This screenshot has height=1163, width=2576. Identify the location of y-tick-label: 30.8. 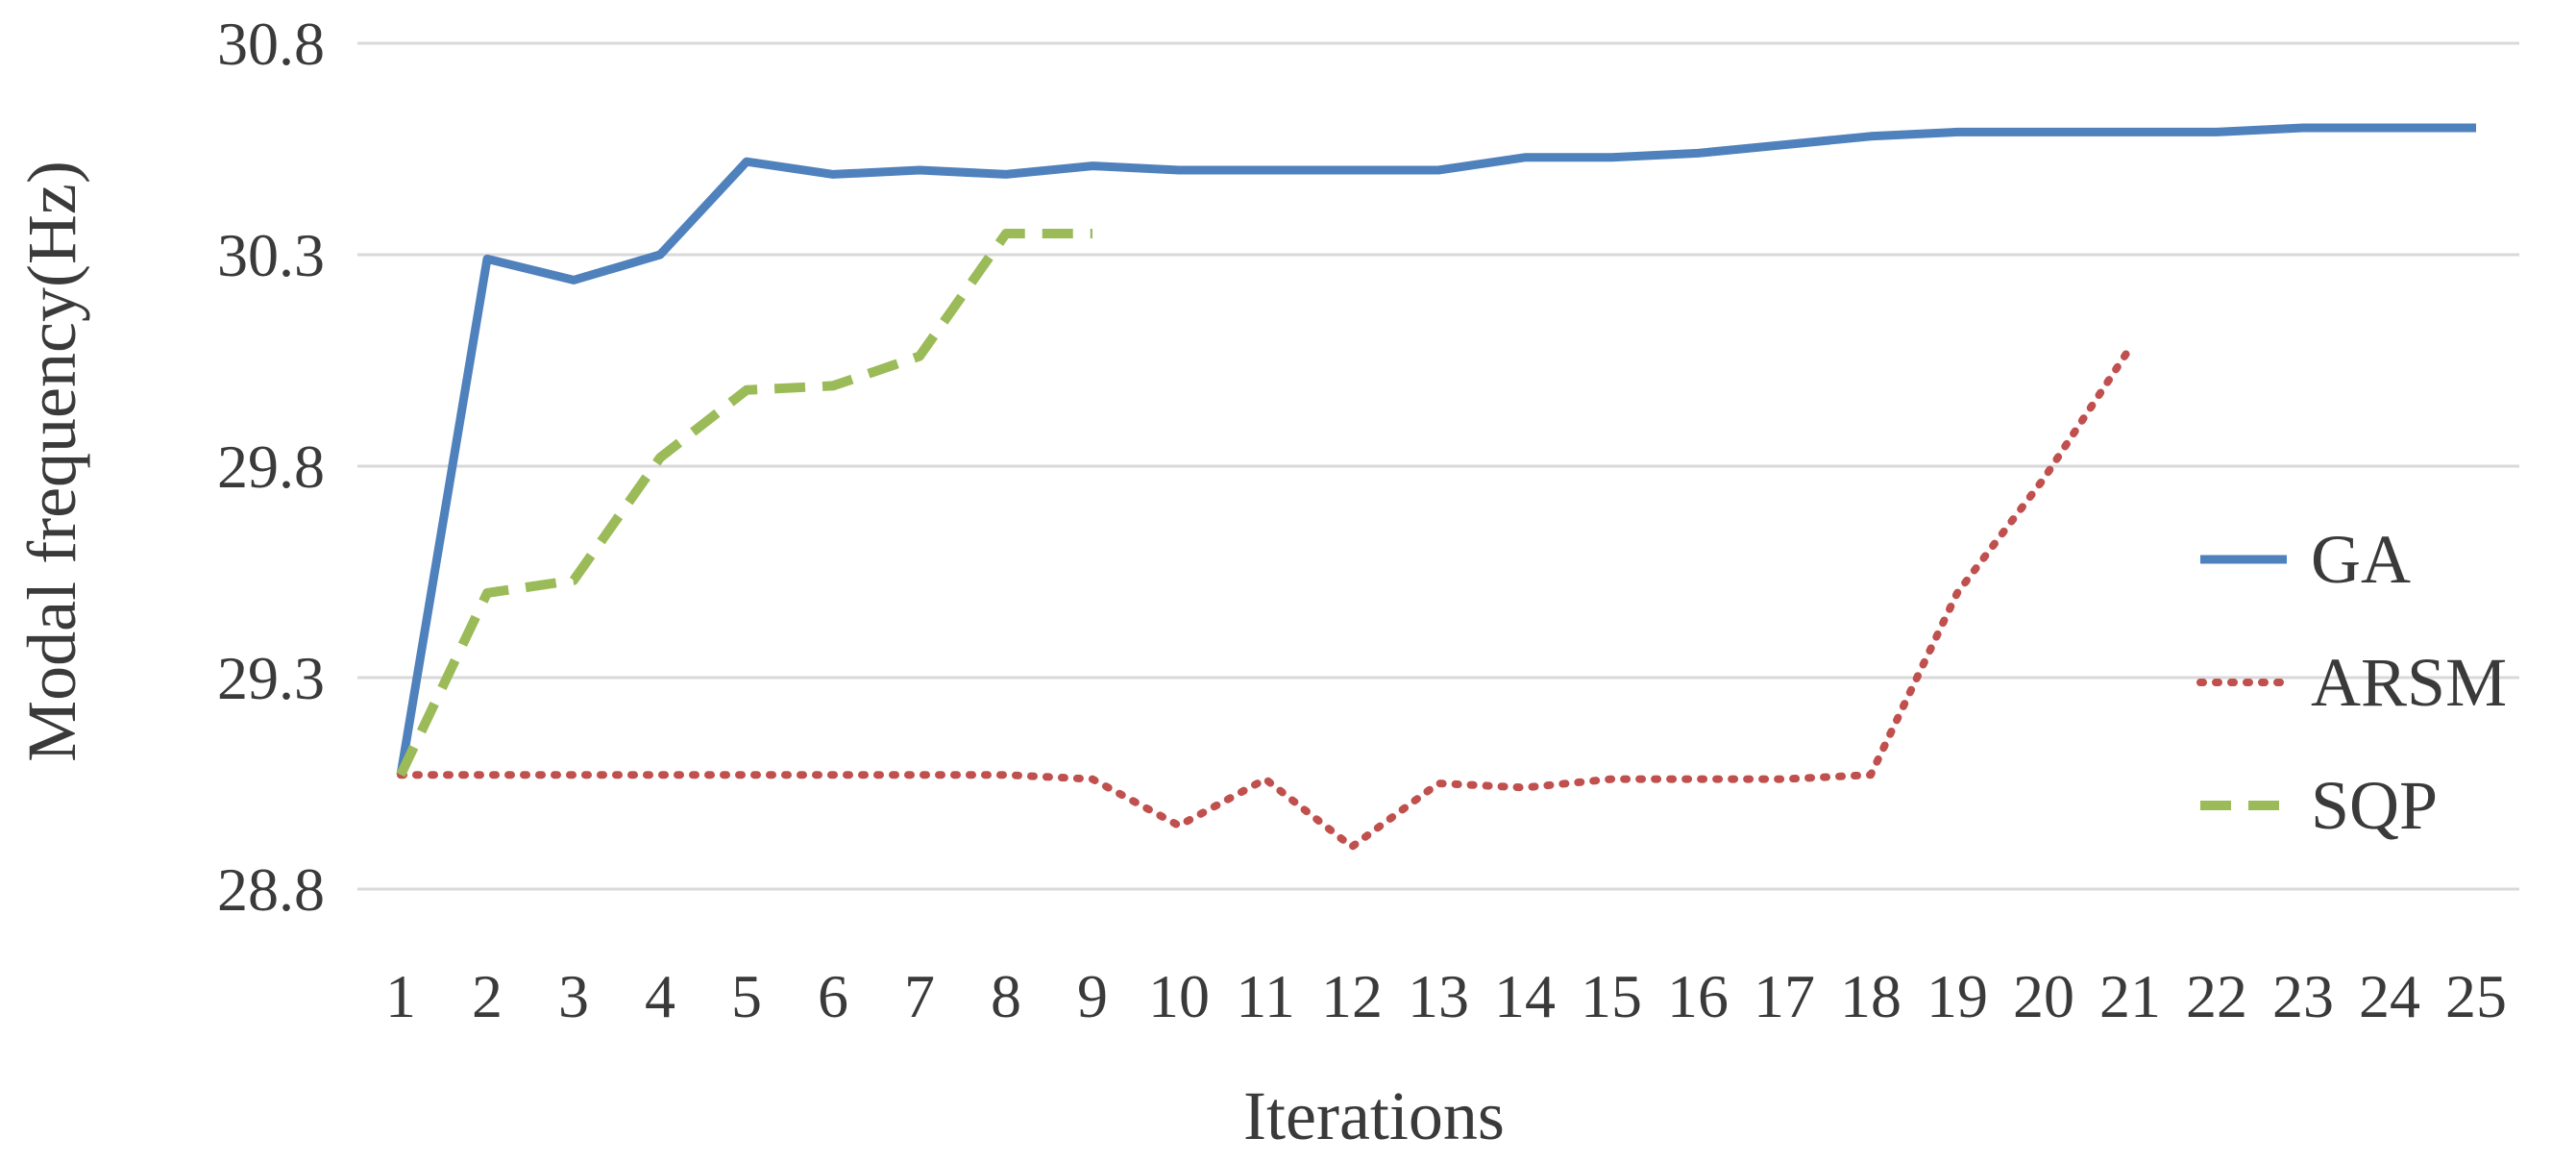
(271, 44).